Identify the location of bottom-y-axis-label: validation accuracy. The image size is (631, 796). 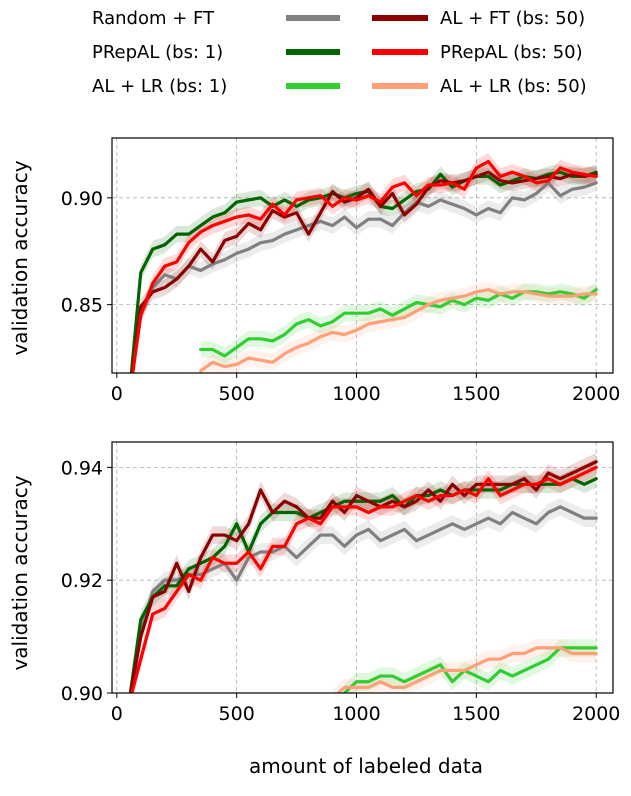
(20, 572).